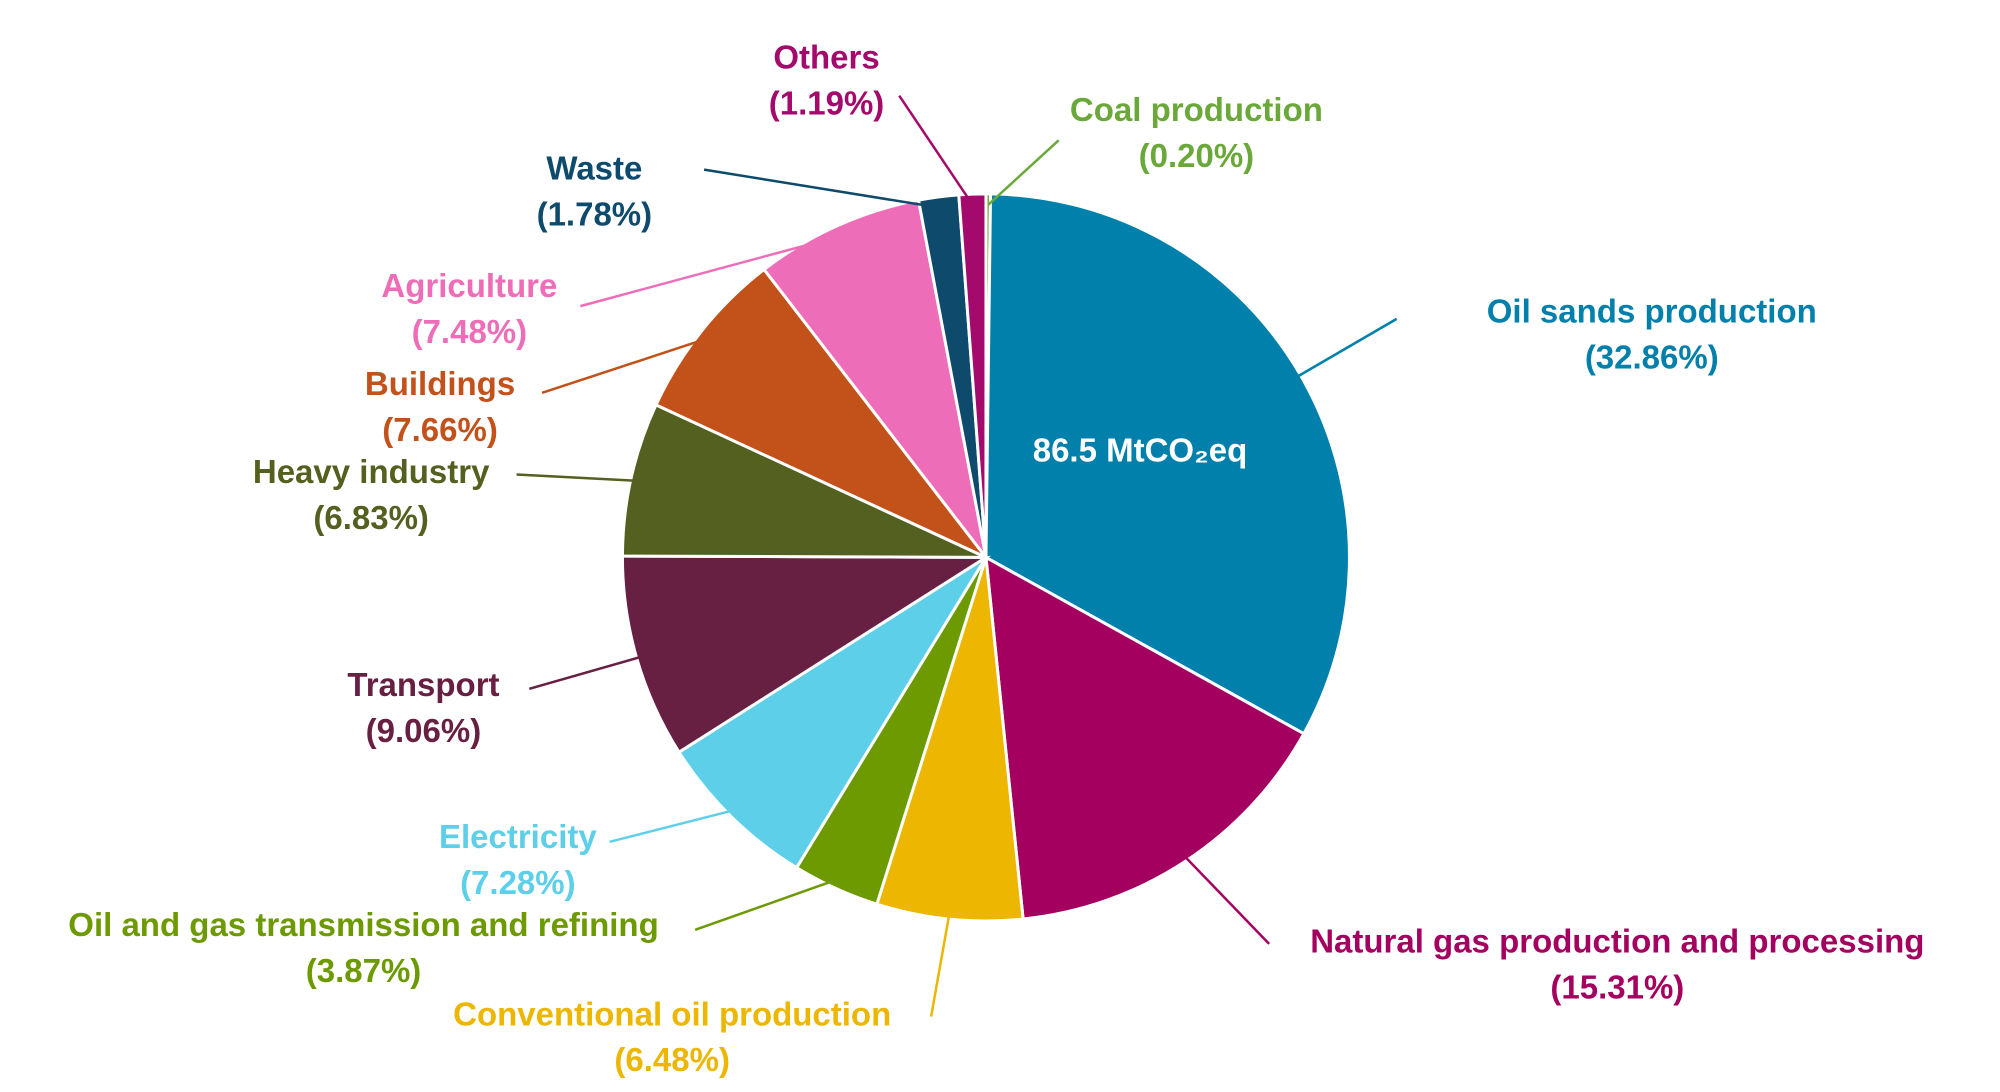  I want to click on slice-label: Transport, so click(423, 684).